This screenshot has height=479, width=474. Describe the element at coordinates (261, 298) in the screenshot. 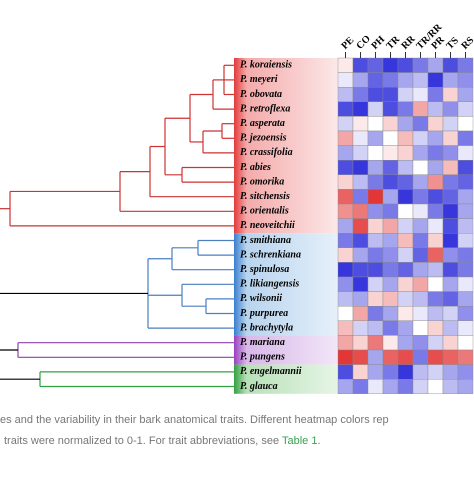

I see `row-label: P. wilsonii` at that location.